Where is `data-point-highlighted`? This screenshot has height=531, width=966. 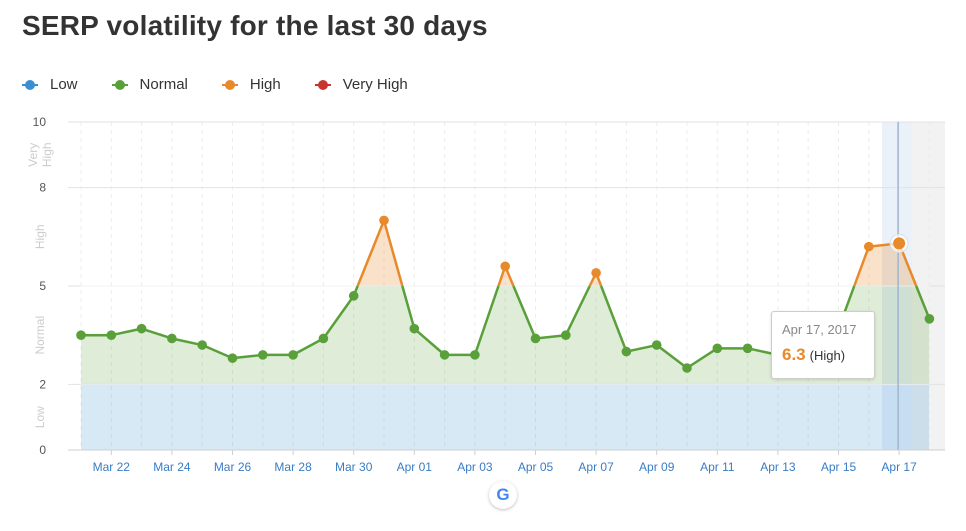
data-point-highlighted is located at coordinates (899, 243).